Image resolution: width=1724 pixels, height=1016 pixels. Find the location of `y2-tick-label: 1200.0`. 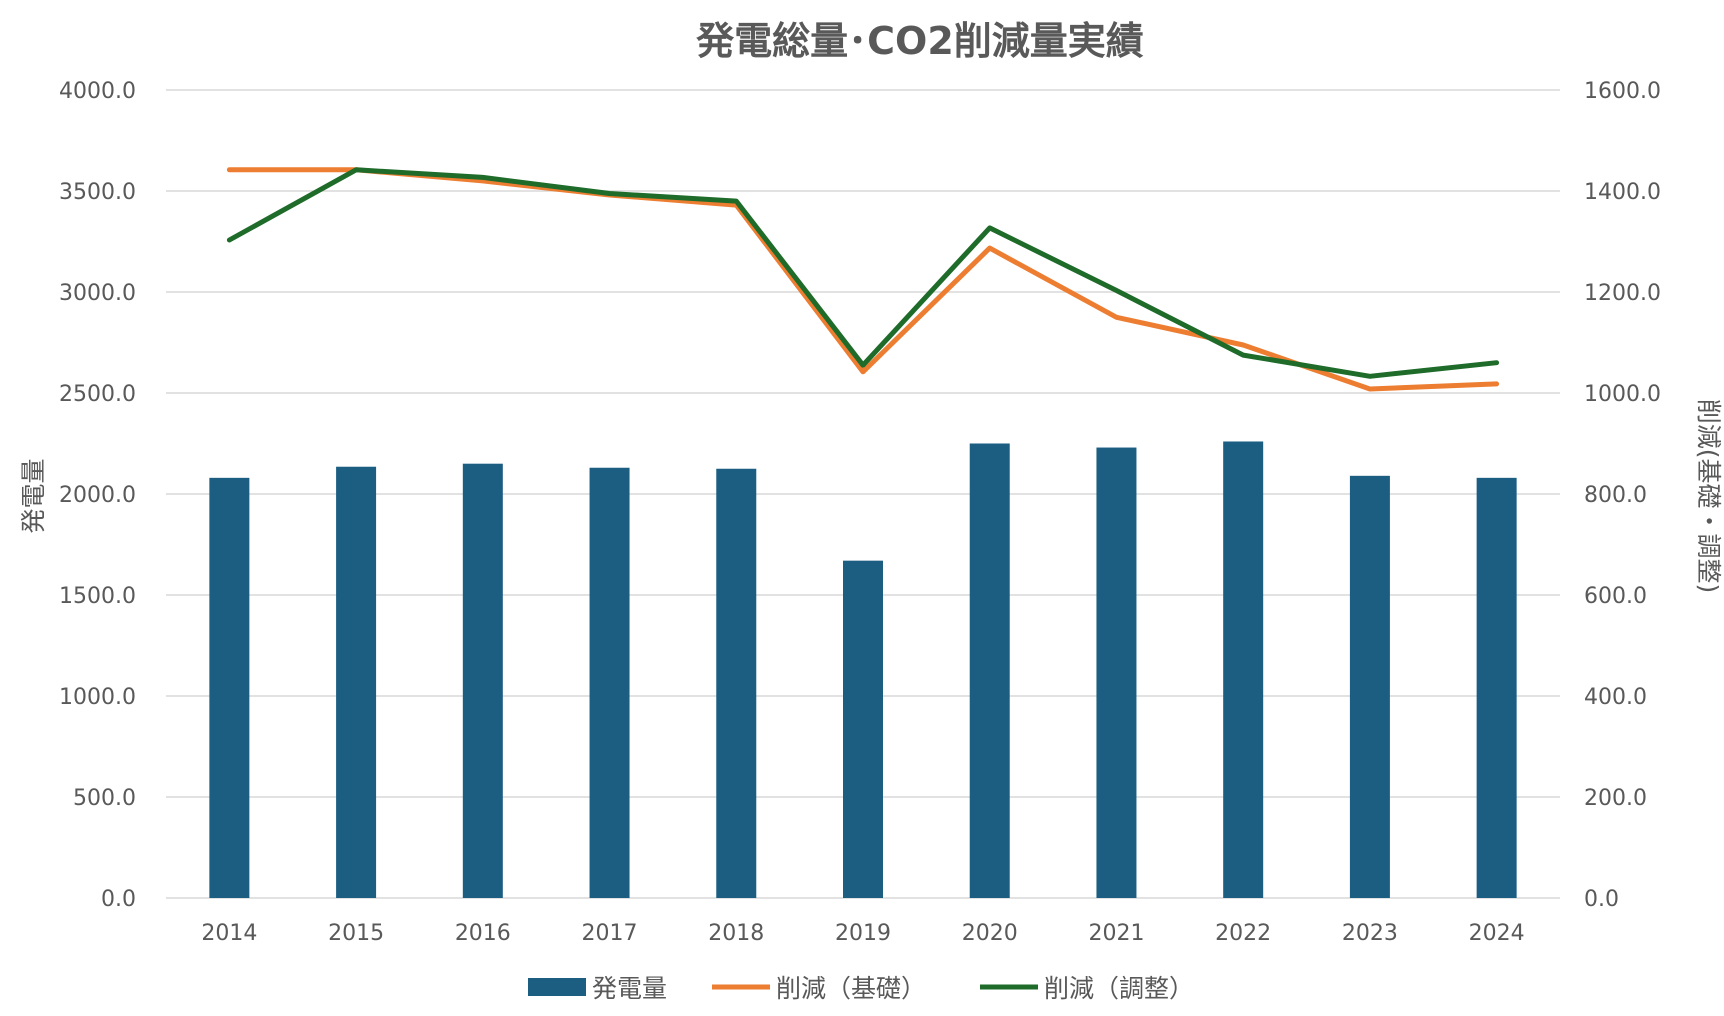

y2-tick-label: 1200.0 is located at coordinates (1622, 293).